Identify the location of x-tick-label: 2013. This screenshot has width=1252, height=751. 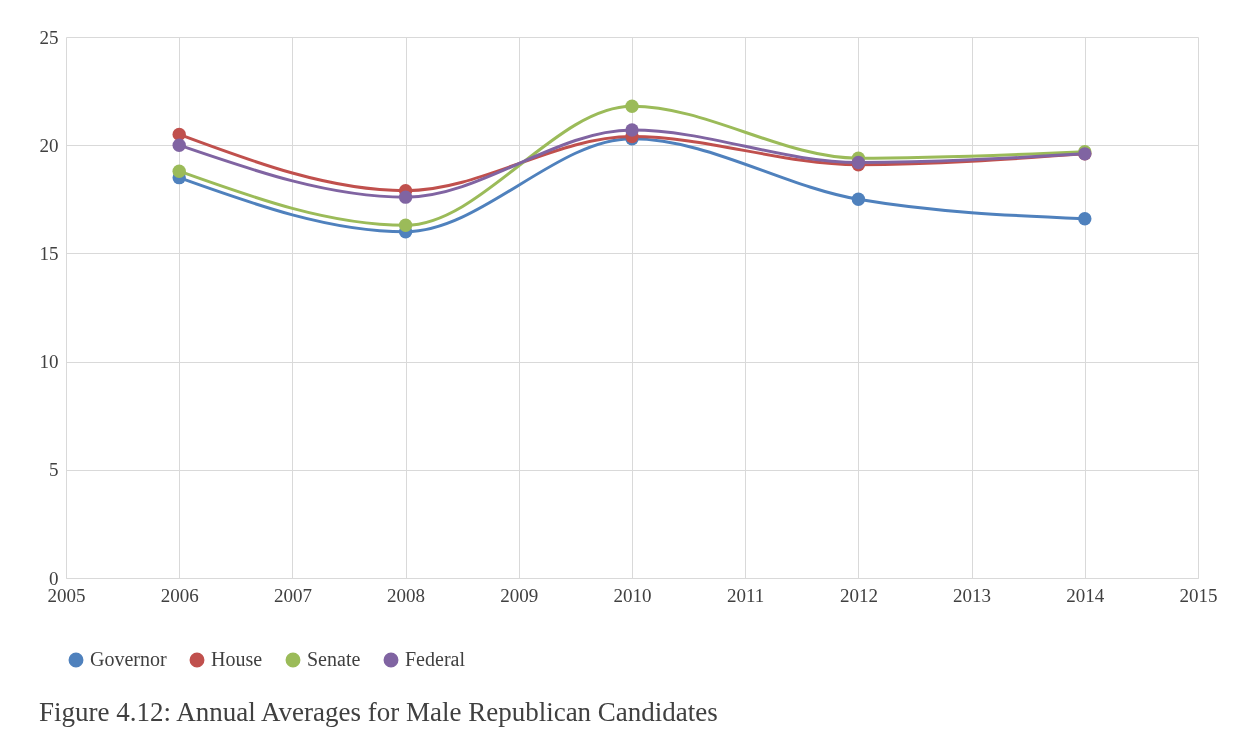
(972, 595).